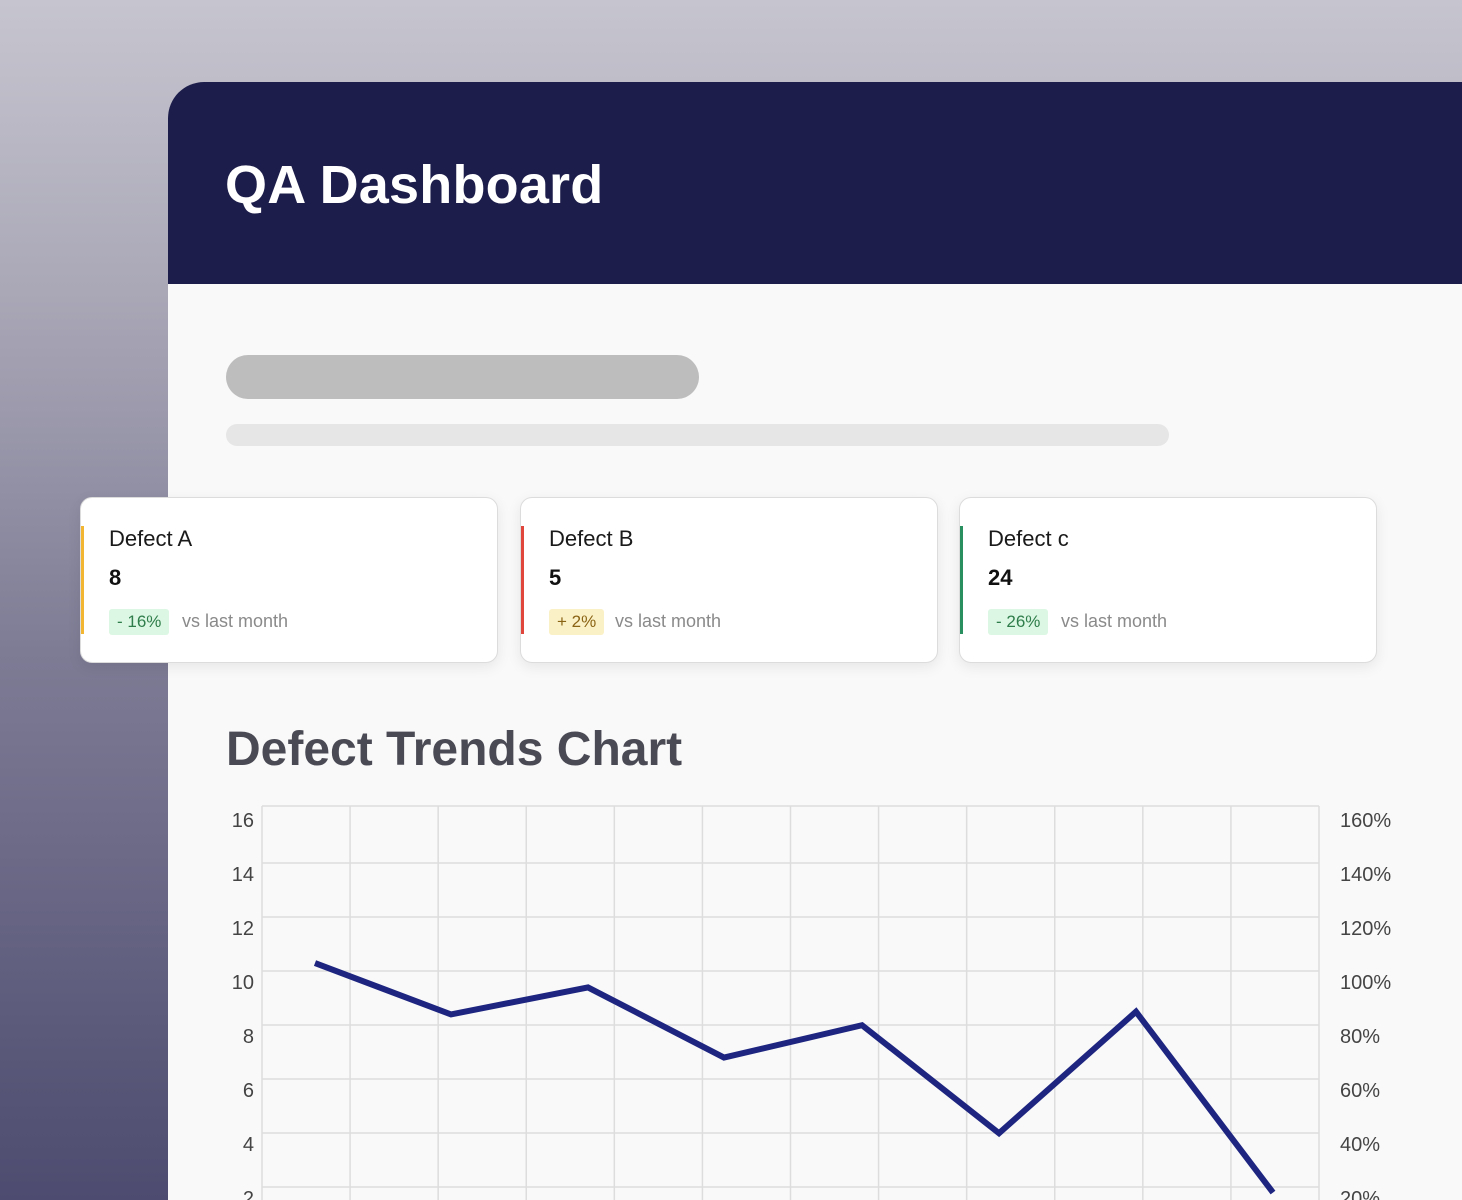 This screenshot has height=1200, width=1462. Describe the element at coordinates (243, 821) in the screenshot. I see `left-axis-tick: 16` at that location.